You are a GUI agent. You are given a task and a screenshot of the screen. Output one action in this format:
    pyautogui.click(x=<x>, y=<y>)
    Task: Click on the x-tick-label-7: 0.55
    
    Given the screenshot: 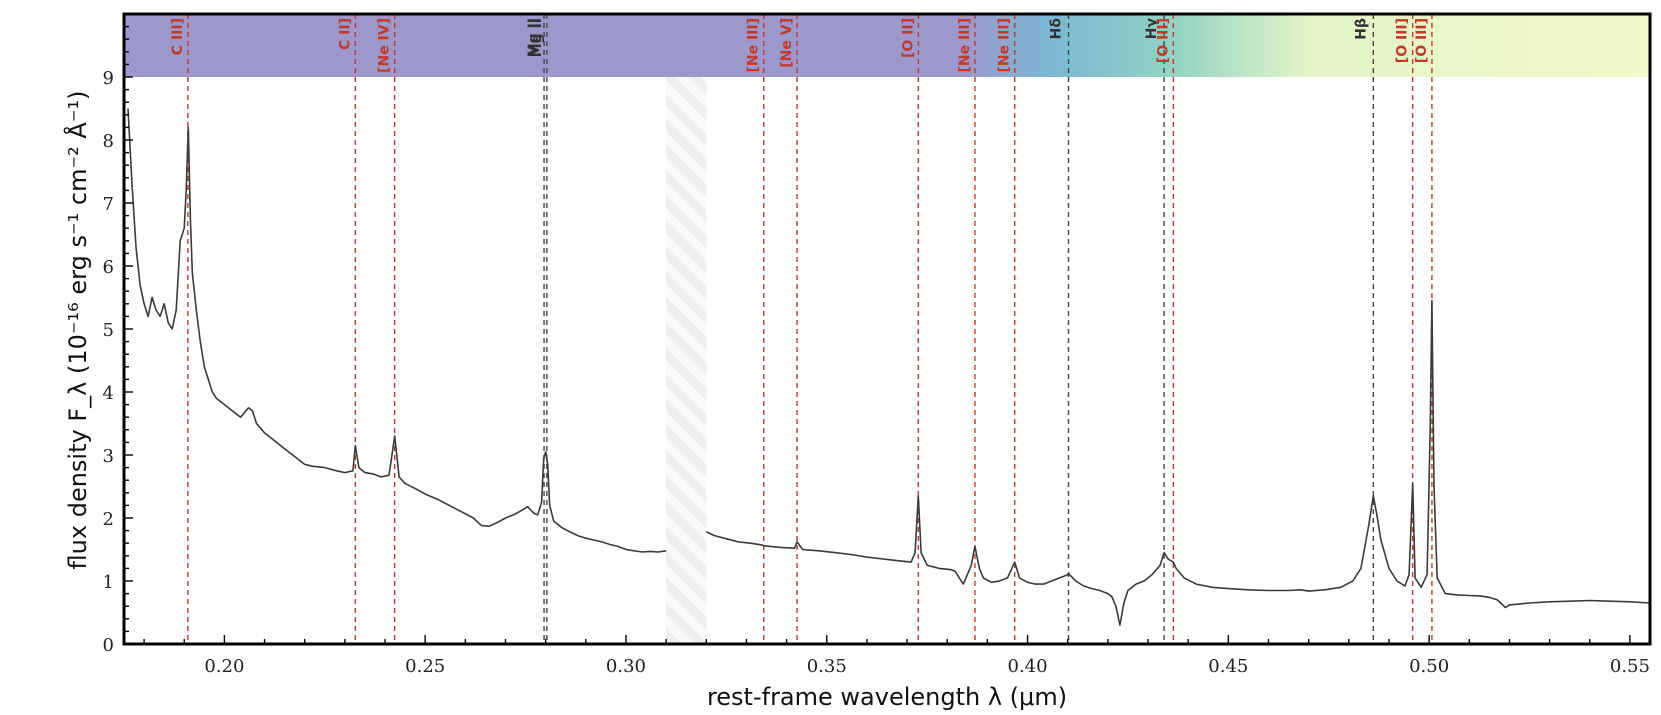 What is the action you would take?
    pyautogui.click(x=1630, y=666)
    